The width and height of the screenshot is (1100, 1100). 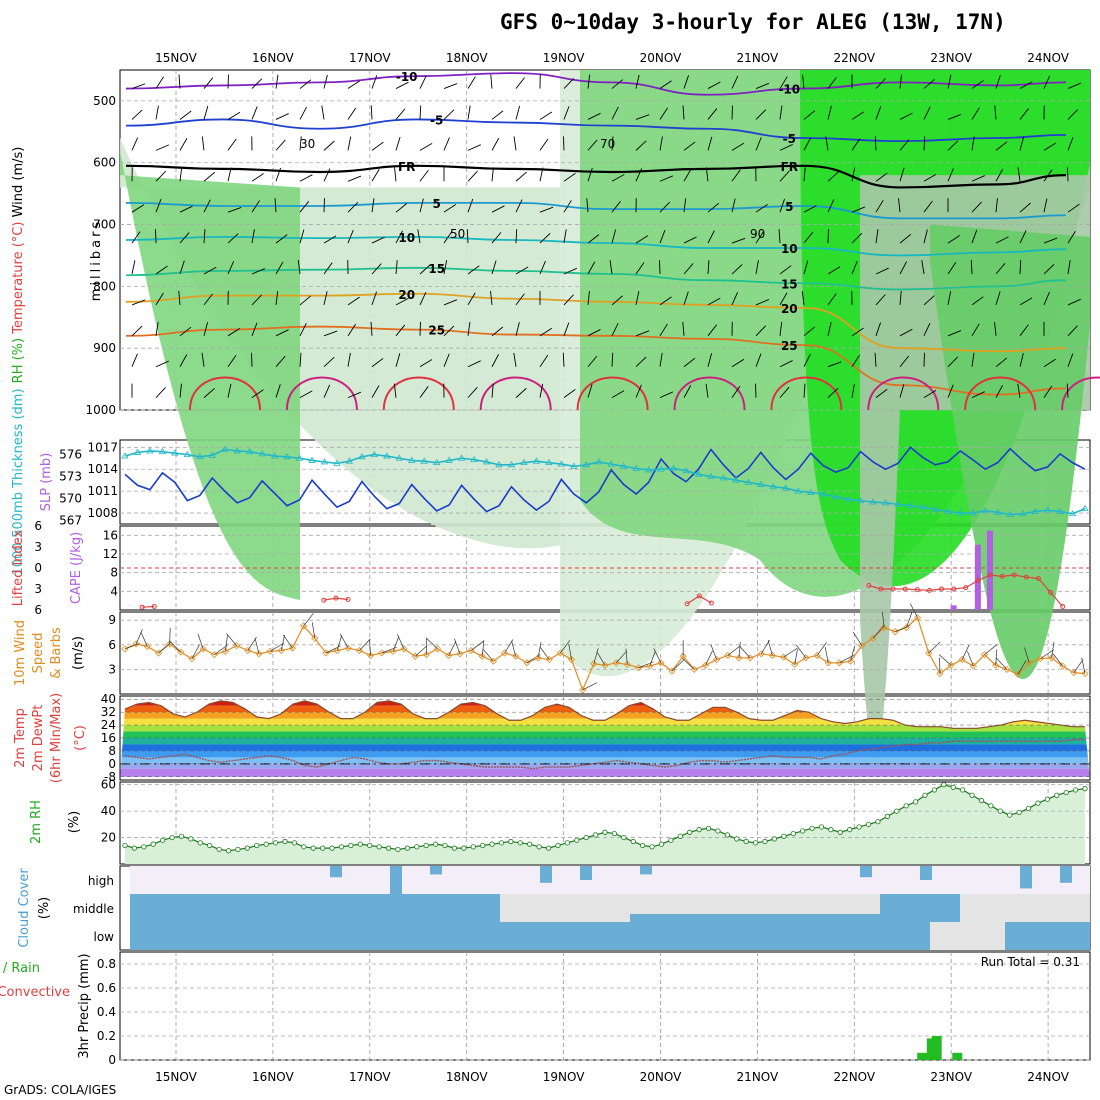 What do you see at coordinates (176, 1077) in the screenshot?
I see `date-label-bottom: 15NOV` at bounding box center [176, 1077].